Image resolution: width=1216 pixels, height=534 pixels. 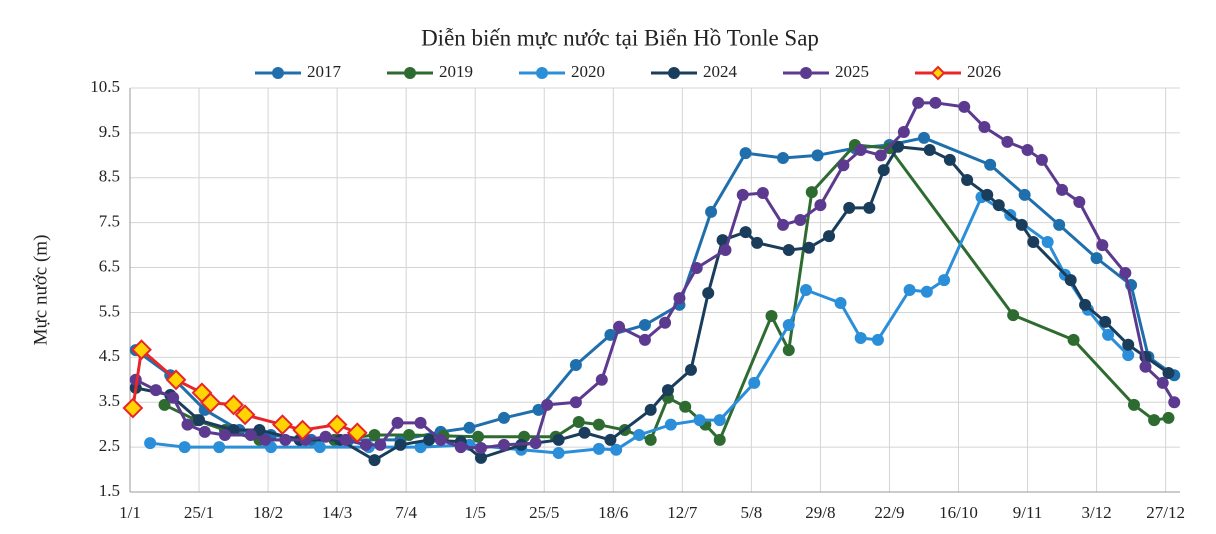 I want to click on x-tick-label: 14/3, so click(x=337, y=512).